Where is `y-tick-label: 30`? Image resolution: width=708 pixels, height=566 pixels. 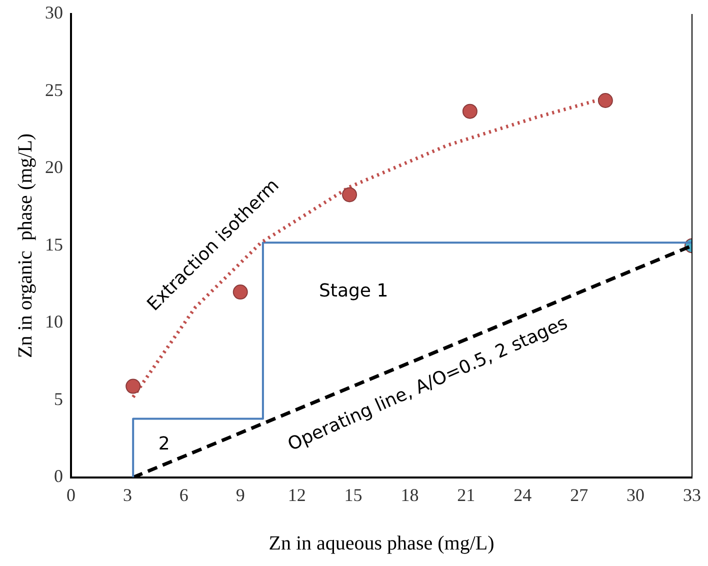
y-tick-label: 30 is located at coordinates (54, 12).